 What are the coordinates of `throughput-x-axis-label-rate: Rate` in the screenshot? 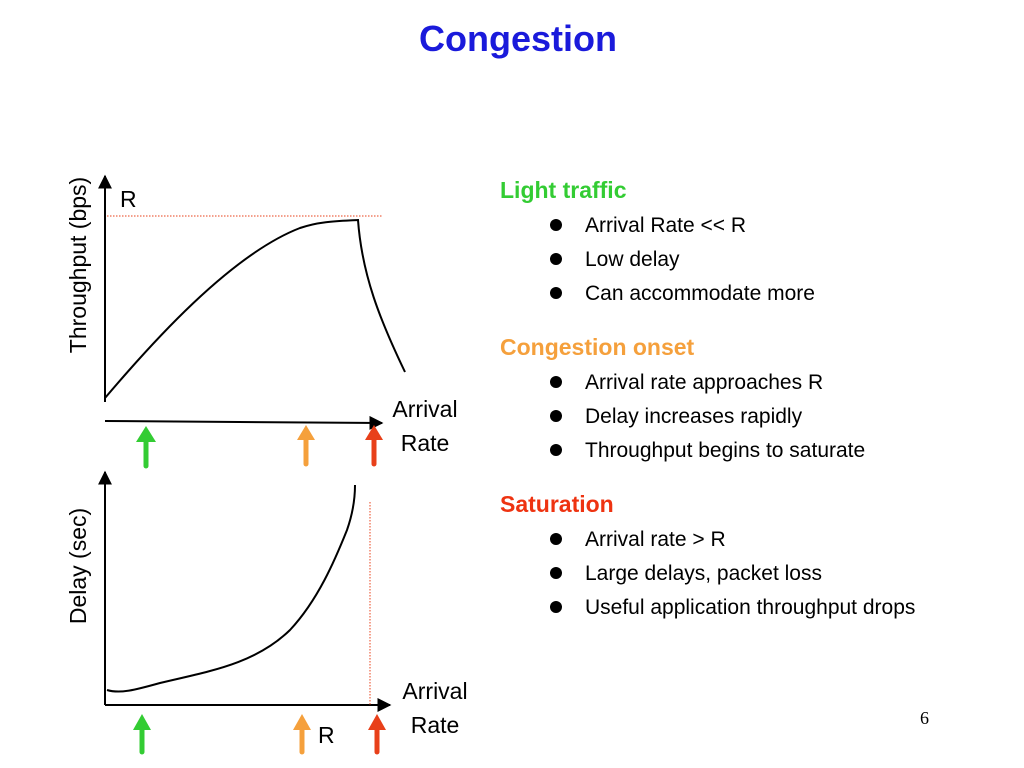 It's located at (425, 443).